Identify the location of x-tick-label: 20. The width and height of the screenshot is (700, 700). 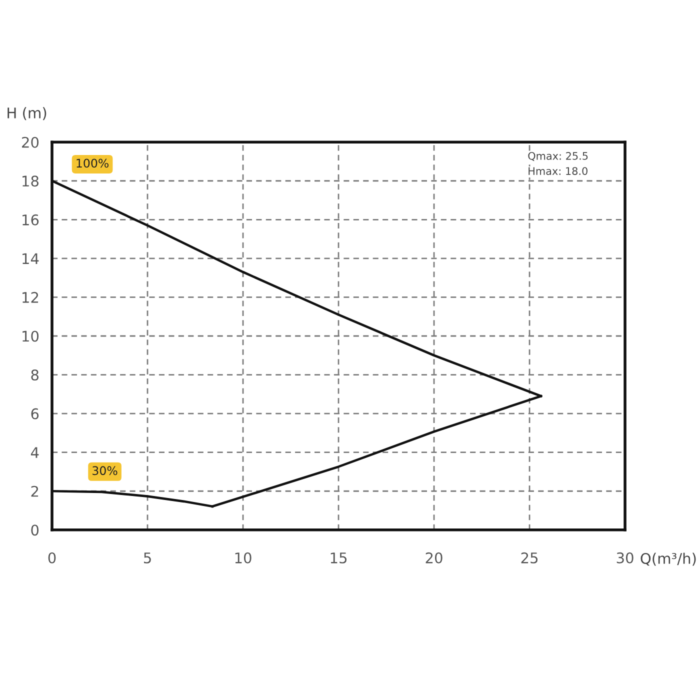
(434, 558).